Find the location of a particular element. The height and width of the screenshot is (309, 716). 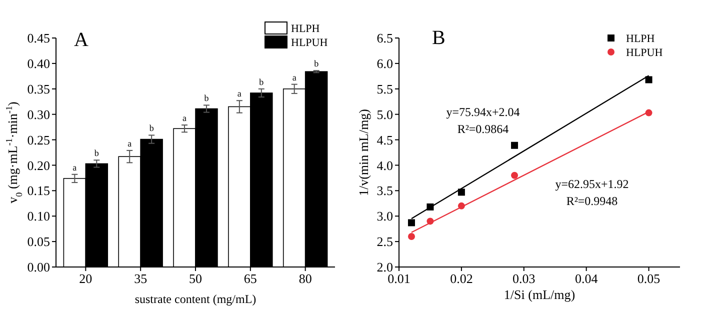

y-tick-label: 5.5 is located at coordinates (384, 88).